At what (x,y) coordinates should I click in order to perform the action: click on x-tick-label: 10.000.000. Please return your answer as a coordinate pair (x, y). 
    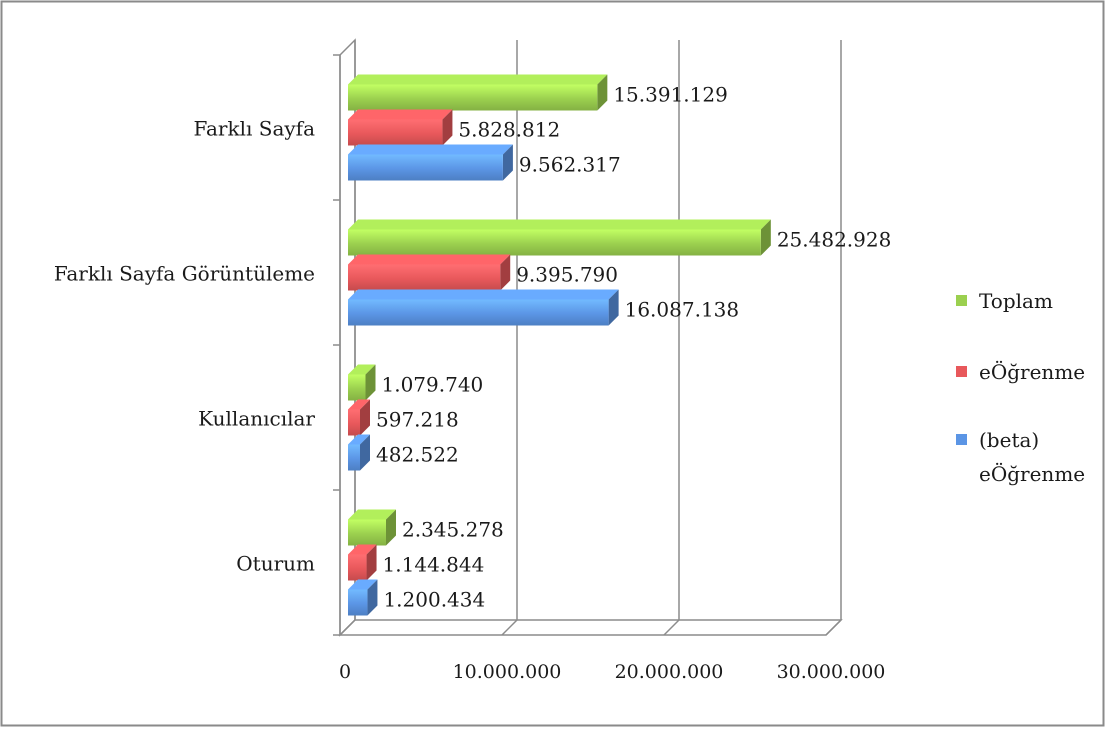
    Looking at the image, I should click on (507, 672).